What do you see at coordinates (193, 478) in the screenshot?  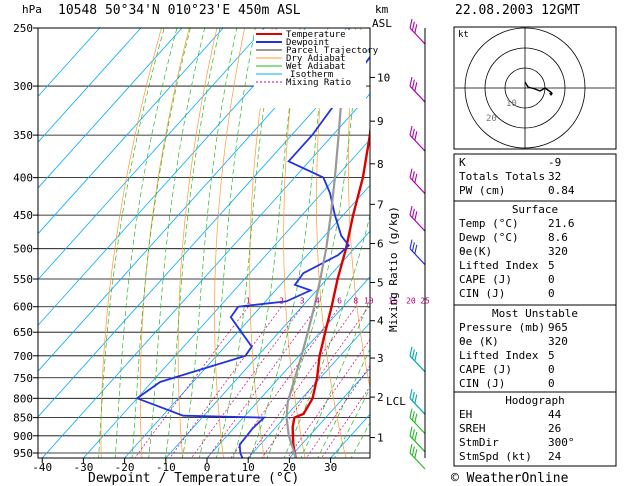 I see `x-axis-label: Dewpoint / Temperature (°C)` at bounding box center [193, 478].